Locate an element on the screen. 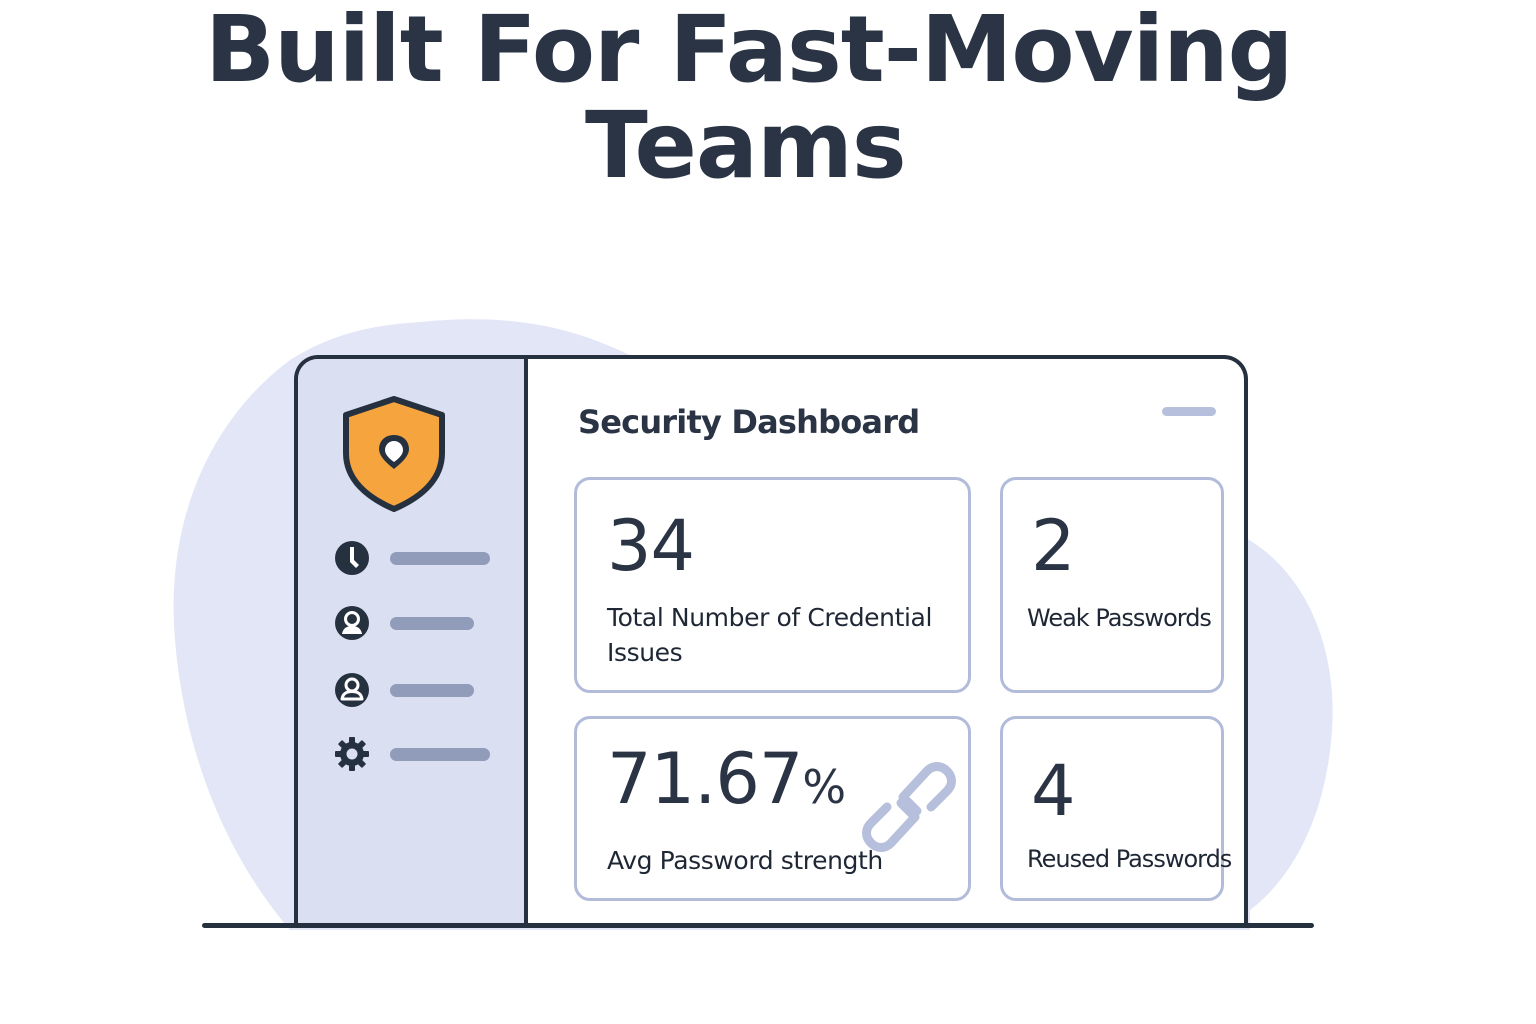  clock-icon is located at coordinates (352, 558).